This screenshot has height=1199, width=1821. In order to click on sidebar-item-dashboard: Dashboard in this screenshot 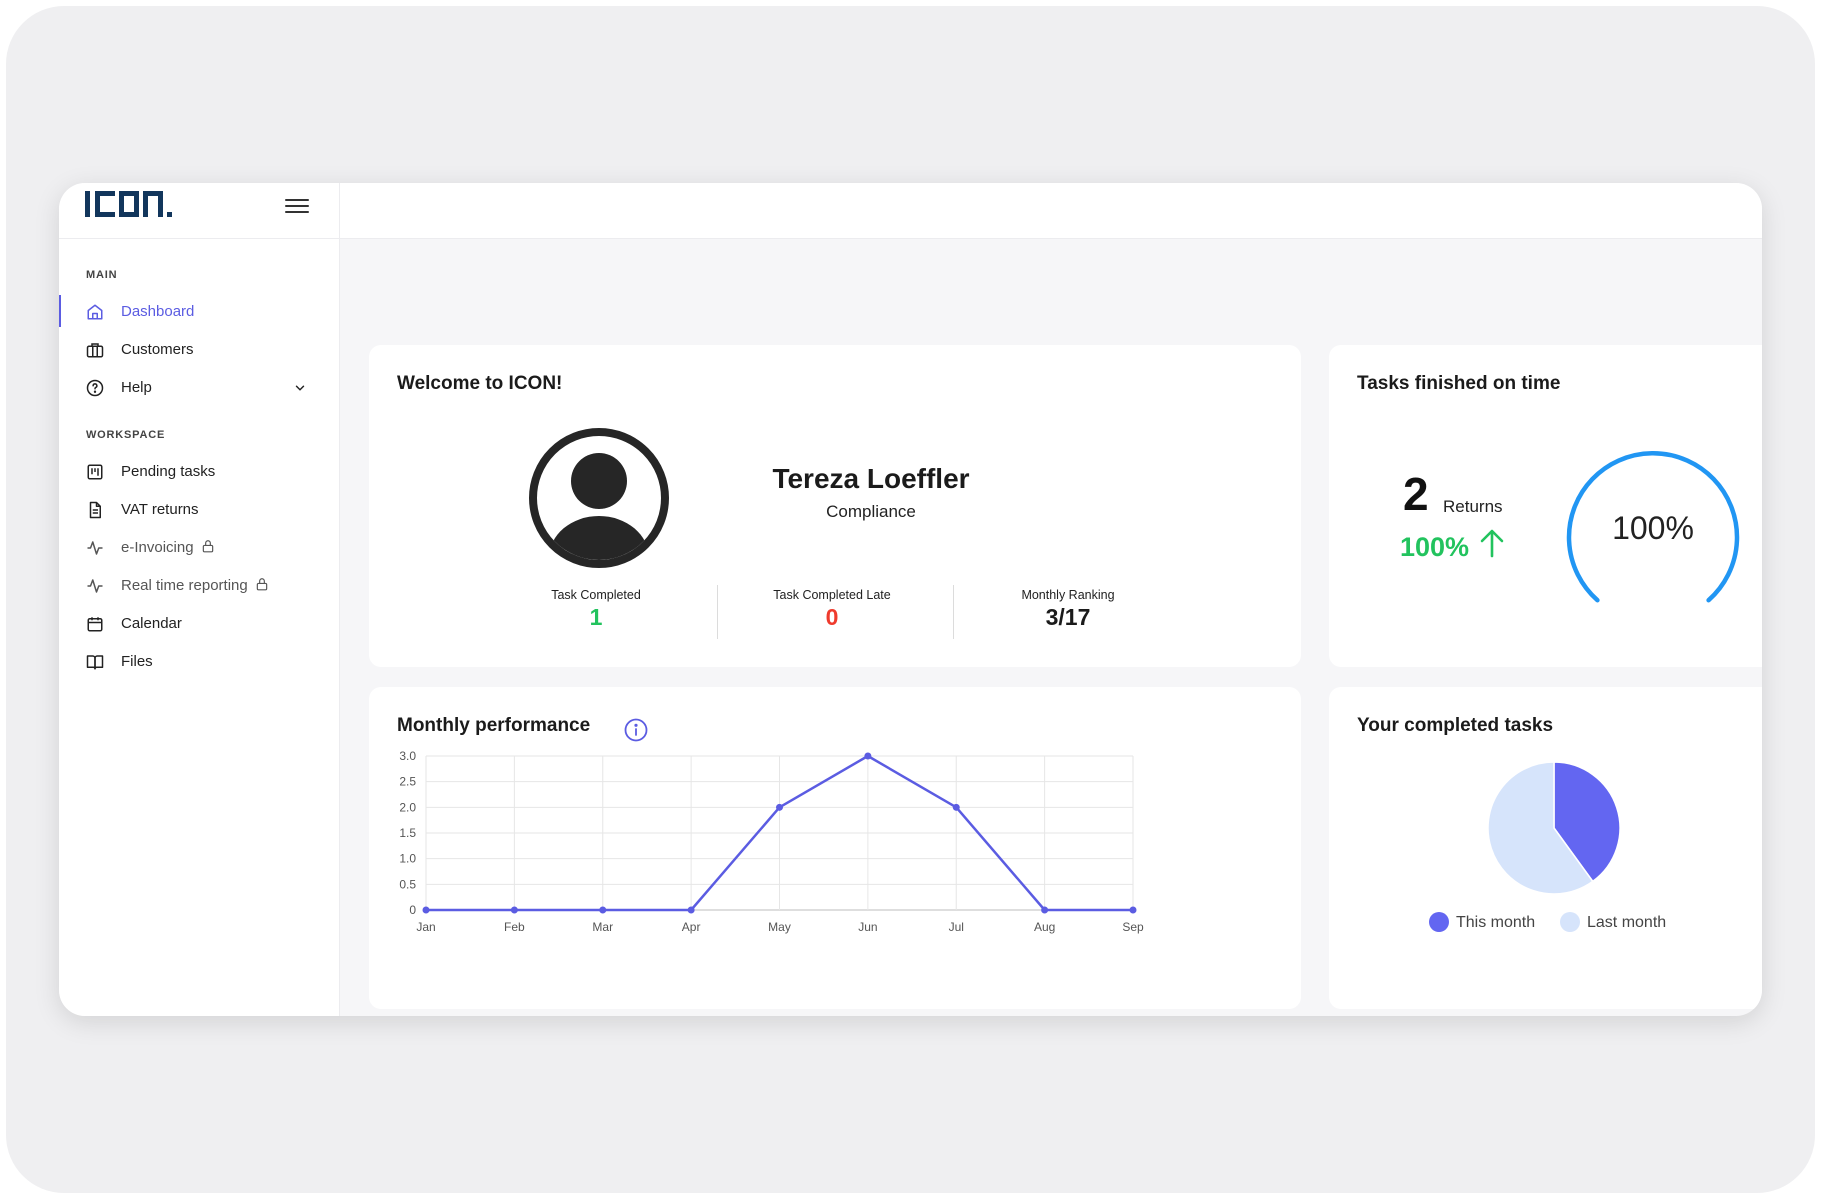, I will do `click(199, 311)`.